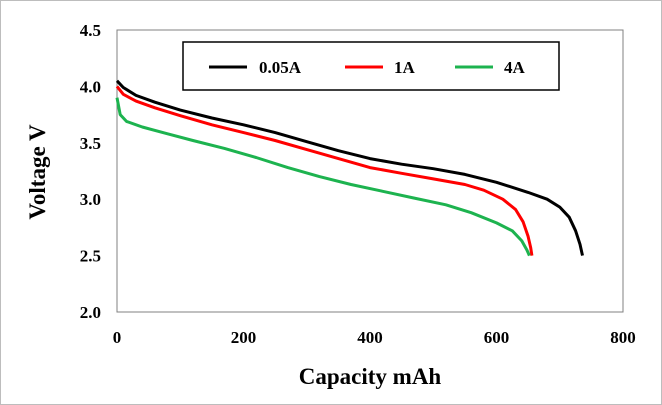  I want to click on y-tick-label: 4.0, so click(90, 86).